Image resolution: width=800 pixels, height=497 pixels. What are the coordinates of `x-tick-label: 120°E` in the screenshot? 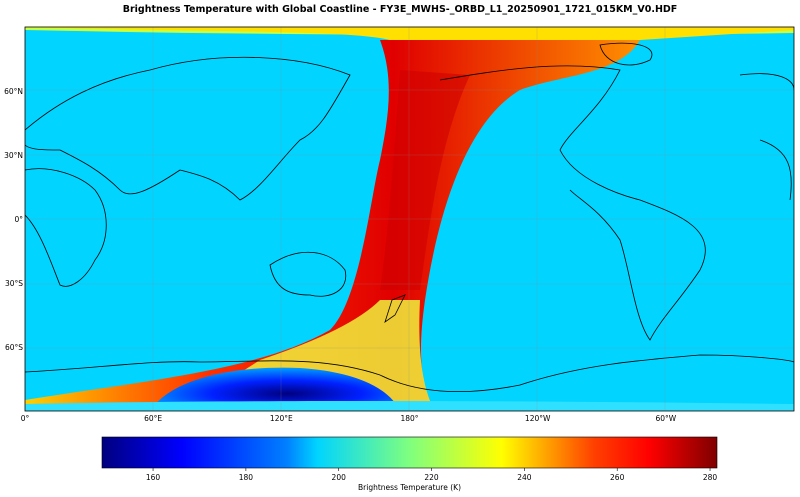 It's located at (281, 418).